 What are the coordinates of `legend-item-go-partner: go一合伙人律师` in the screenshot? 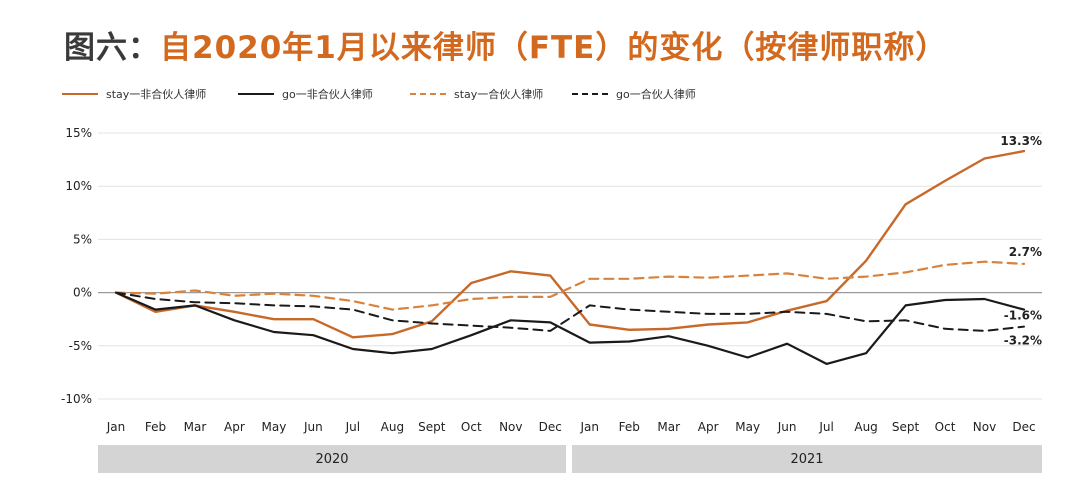 It's located at (634, 94).